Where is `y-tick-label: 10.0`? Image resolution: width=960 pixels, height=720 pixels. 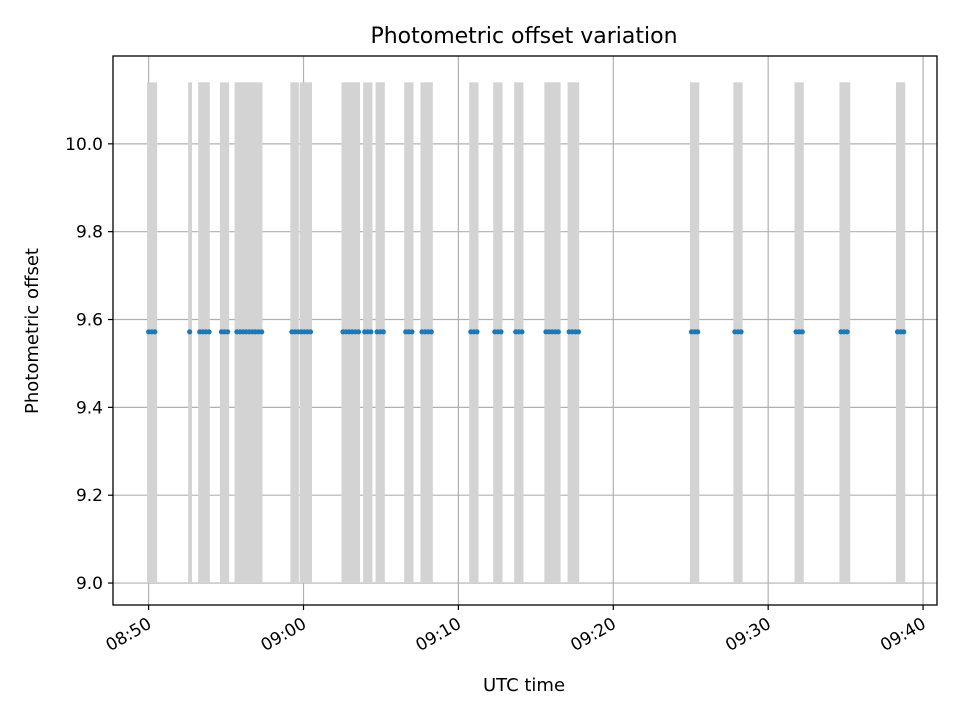 y-tick-label: 10.0 is located at coordinates (84, 145).